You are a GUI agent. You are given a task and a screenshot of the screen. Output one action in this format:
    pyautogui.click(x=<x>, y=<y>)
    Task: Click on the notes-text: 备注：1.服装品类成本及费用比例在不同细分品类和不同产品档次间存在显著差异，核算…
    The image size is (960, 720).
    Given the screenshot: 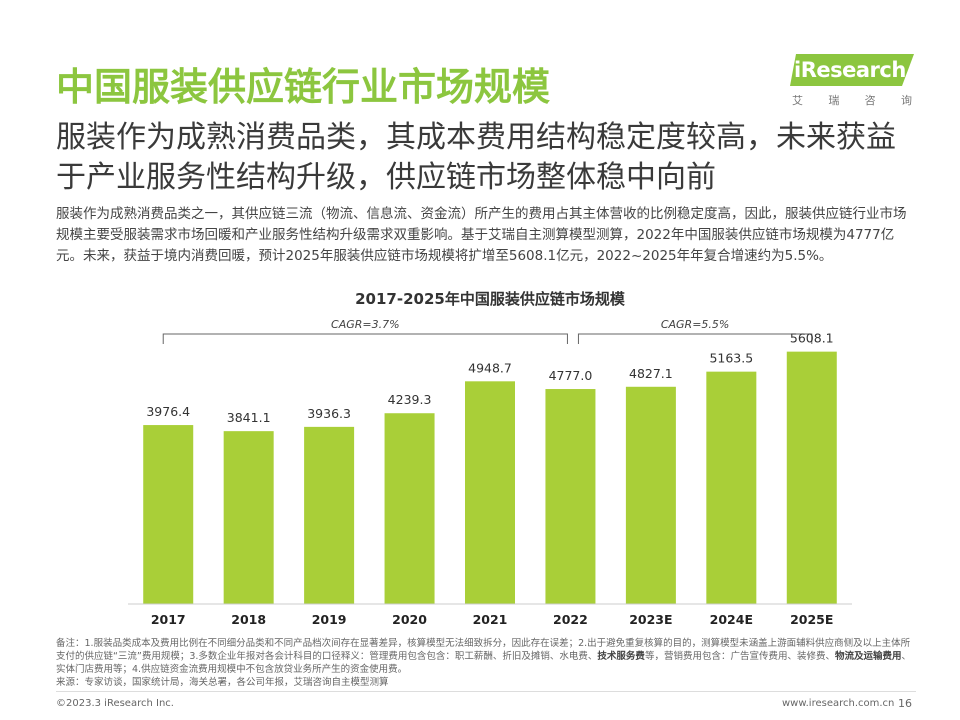 What is the action you would take?
    pyautogui.click(x=483, y=650)
    